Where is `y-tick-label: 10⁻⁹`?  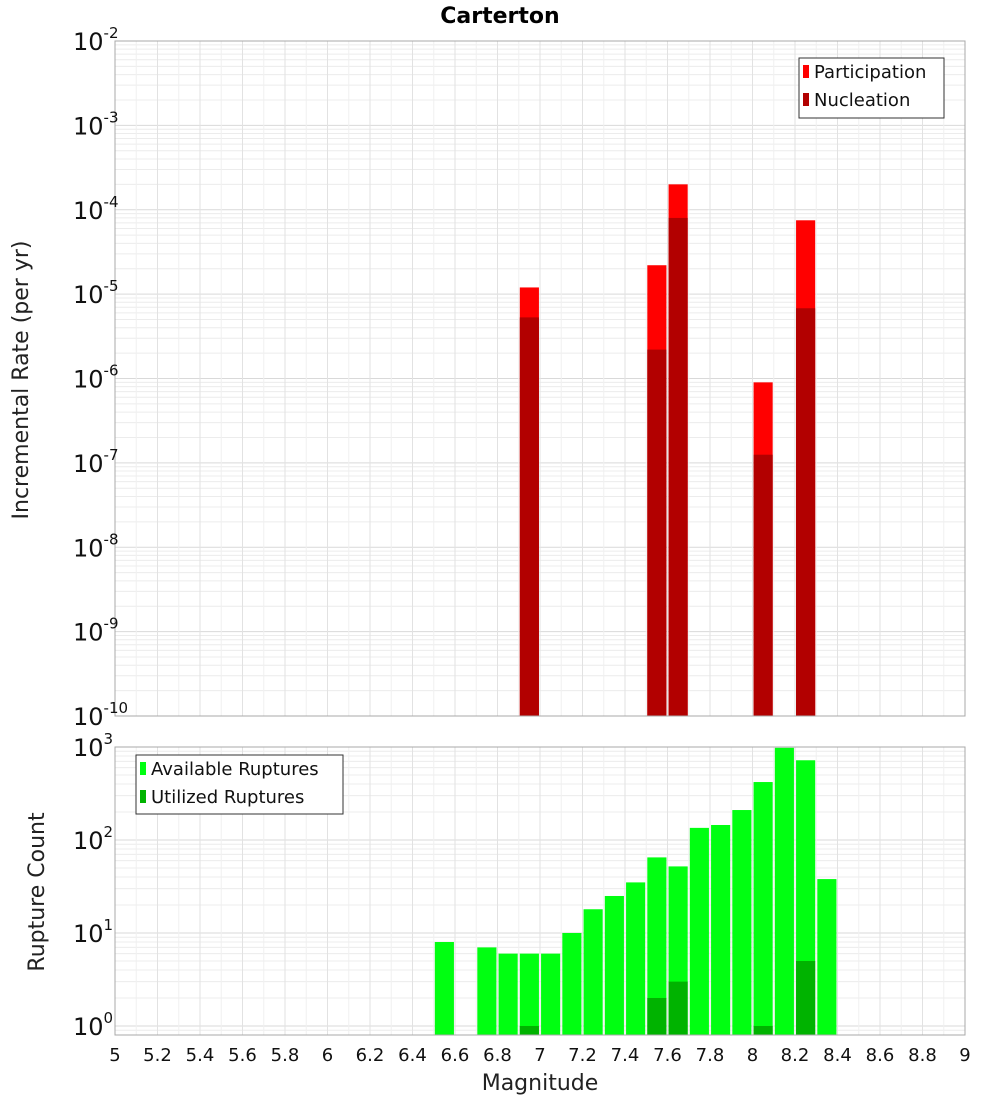
y-tick-label: 10⁻⁹ is located at coordinates (96, 631).